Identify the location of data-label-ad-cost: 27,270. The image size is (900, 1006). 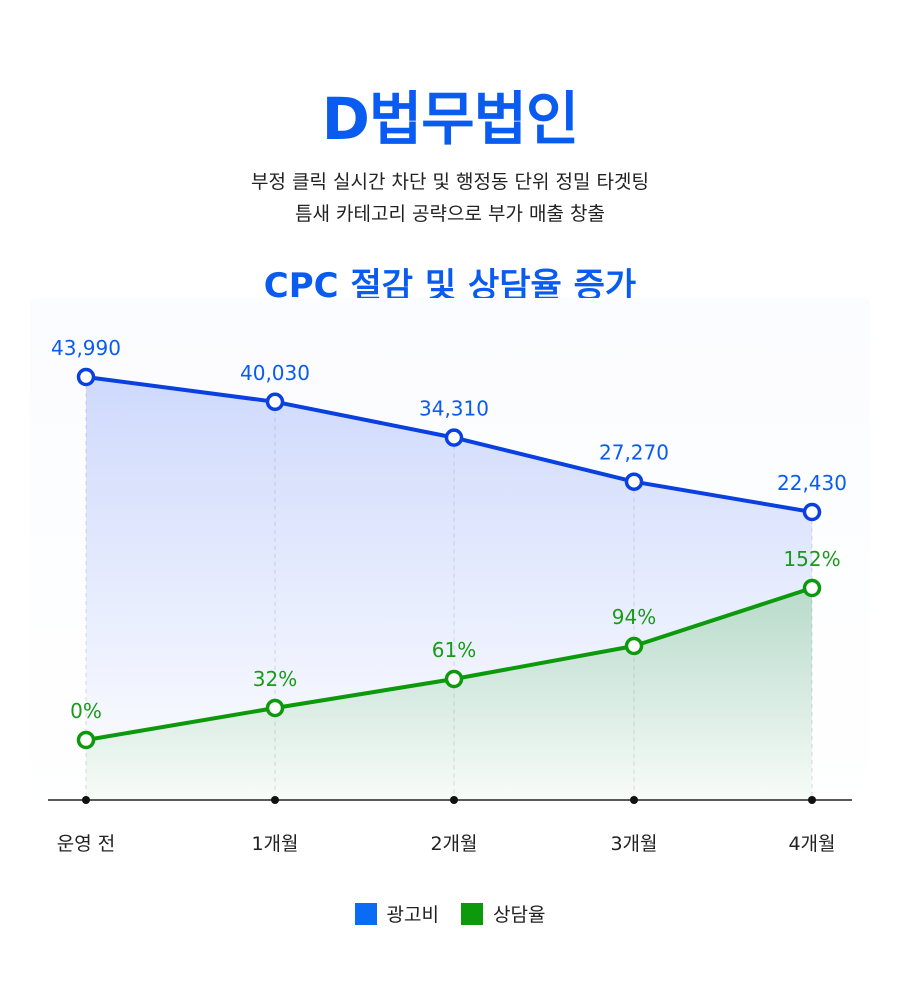
(634, 453).